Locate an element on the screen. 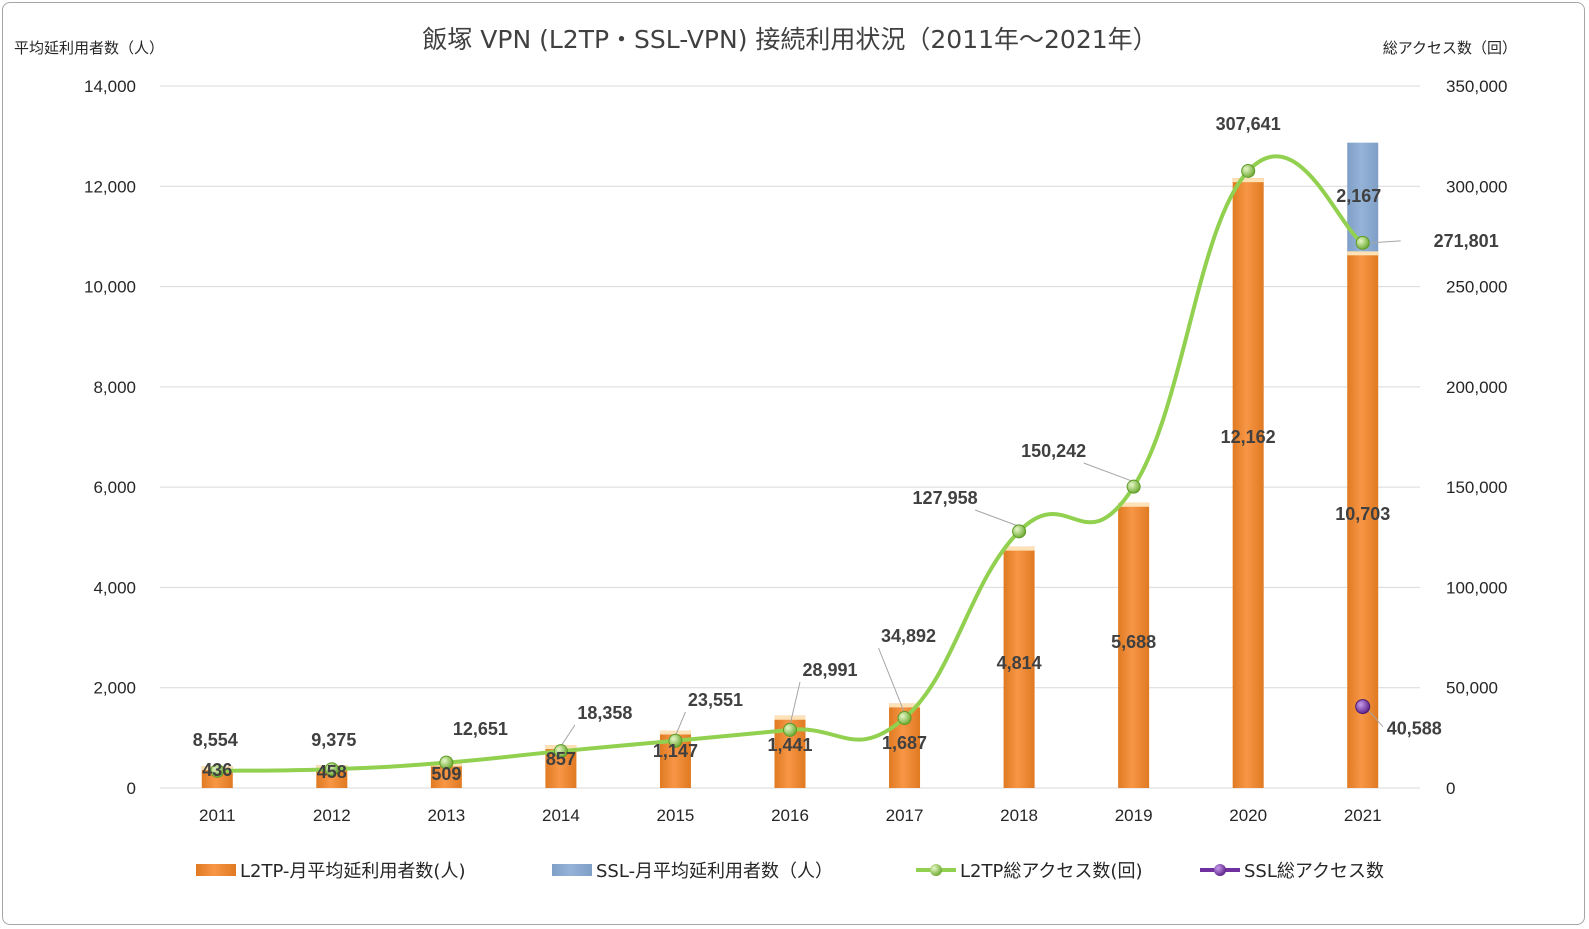 The height and width of the screenshot is (929, 1589). ssl-bar-value-label: 2,167 is located at coordinates (1358, 196).